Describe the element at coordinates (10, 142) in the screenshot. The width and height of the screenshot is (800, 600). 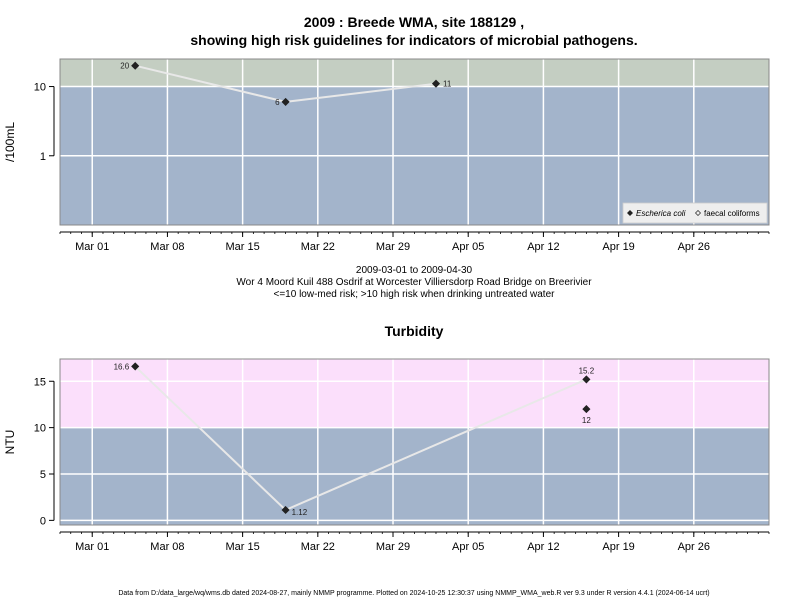
I see `chart1-ylabel: /100mL` at that location.